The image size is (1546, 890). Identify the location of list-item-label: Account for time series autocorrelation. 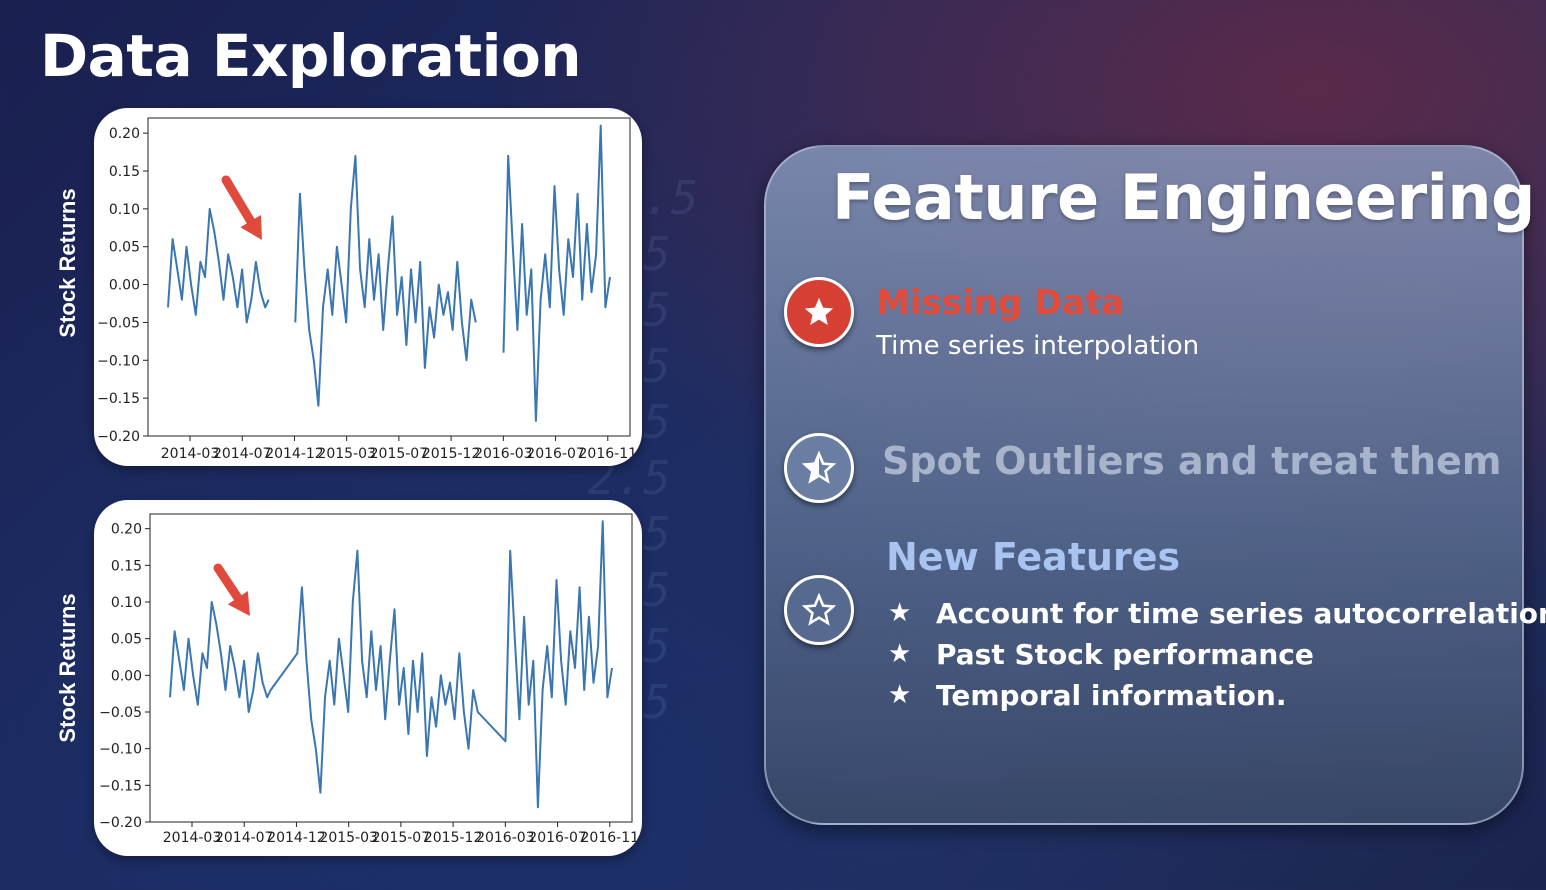
(1241, 613).